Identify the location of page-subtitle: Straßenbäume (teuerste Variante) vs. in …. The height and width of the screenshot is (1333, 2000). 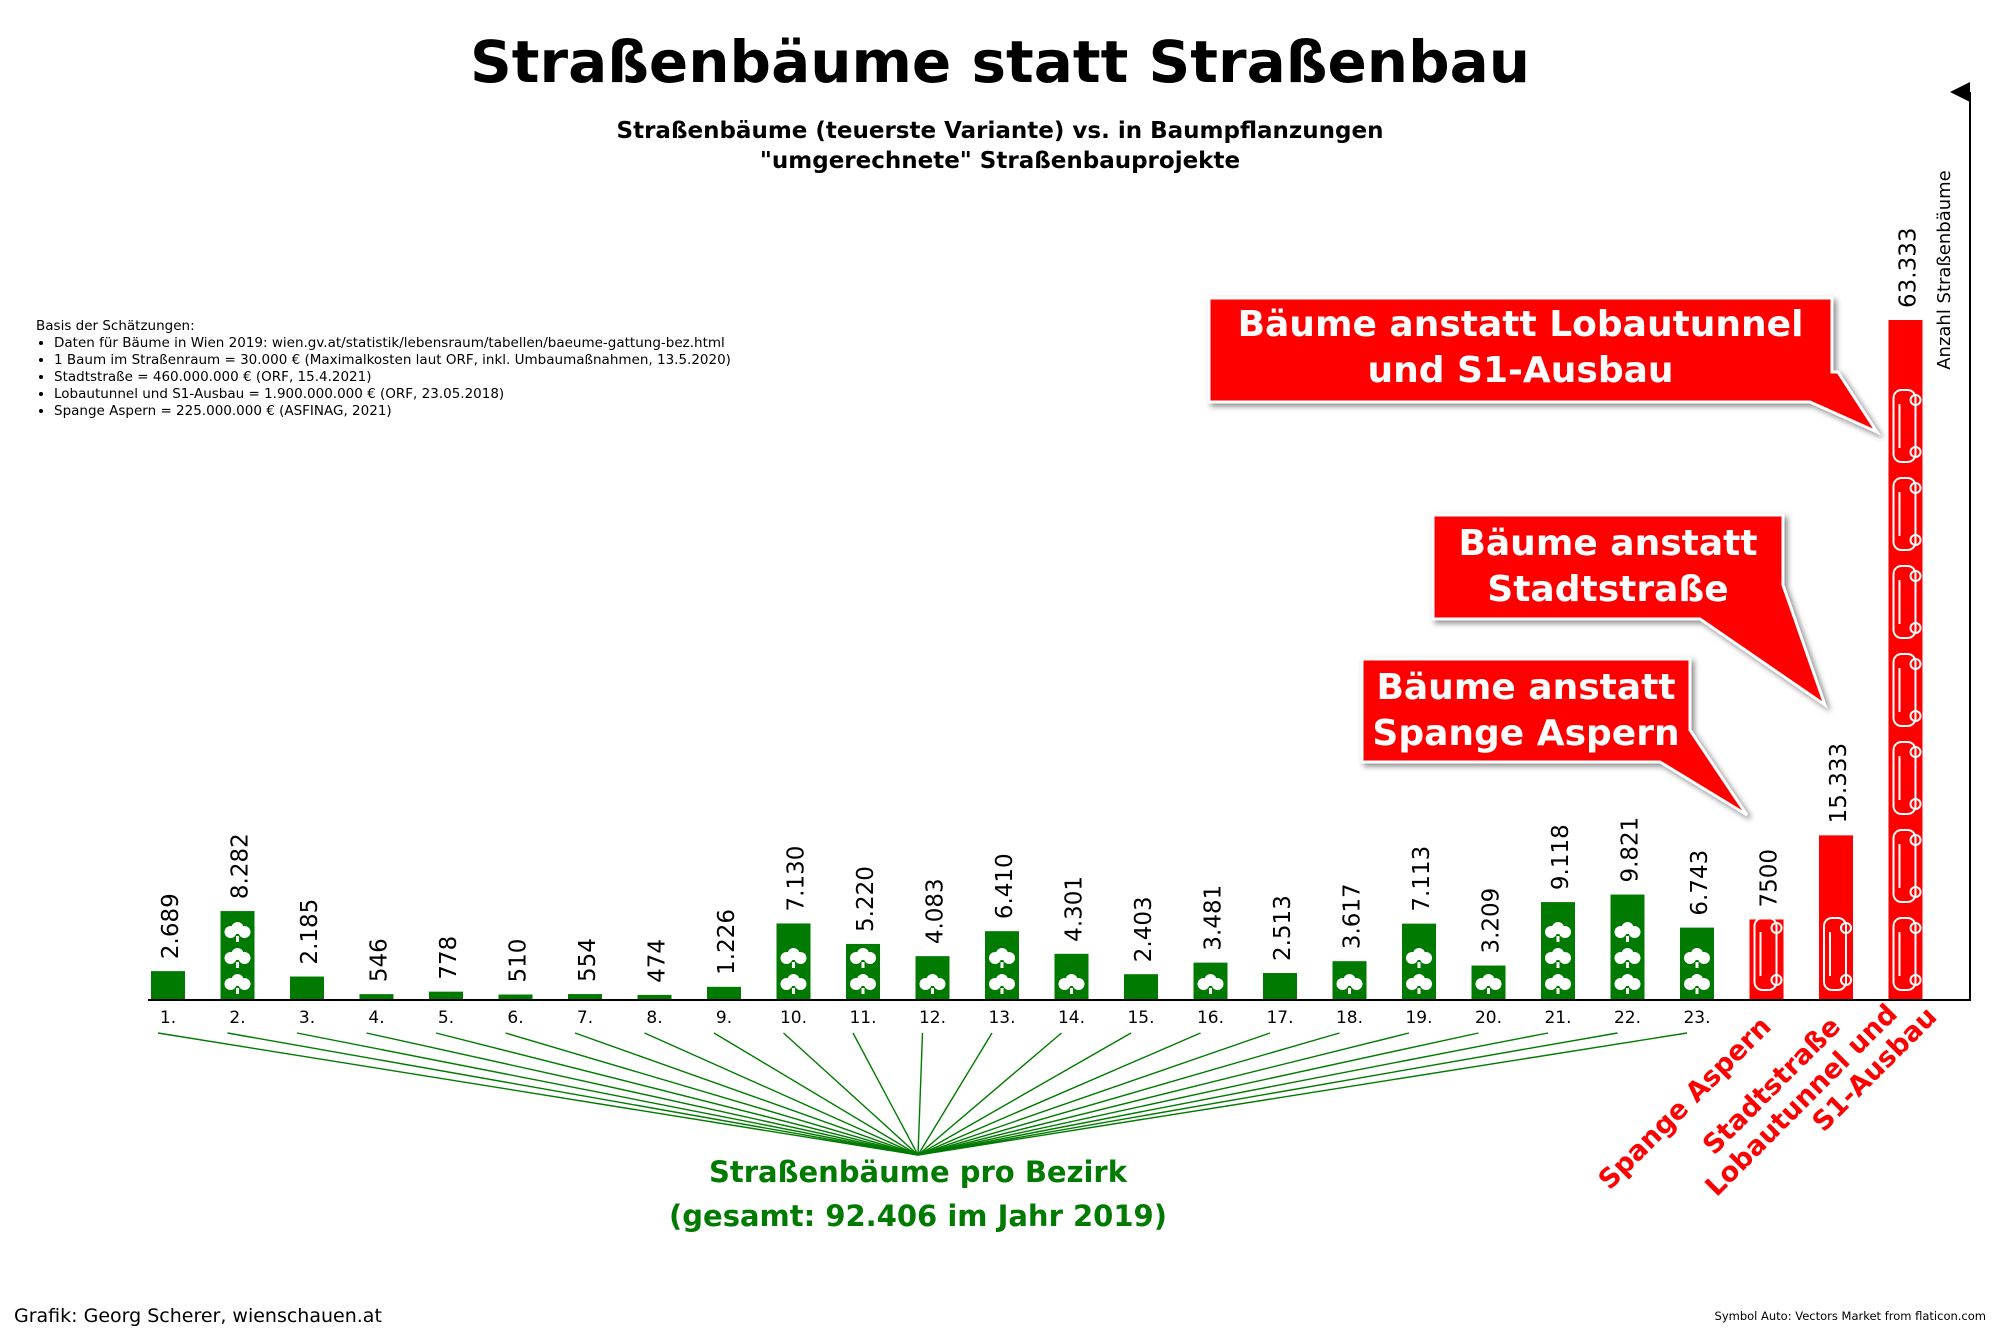
(1000, 146).